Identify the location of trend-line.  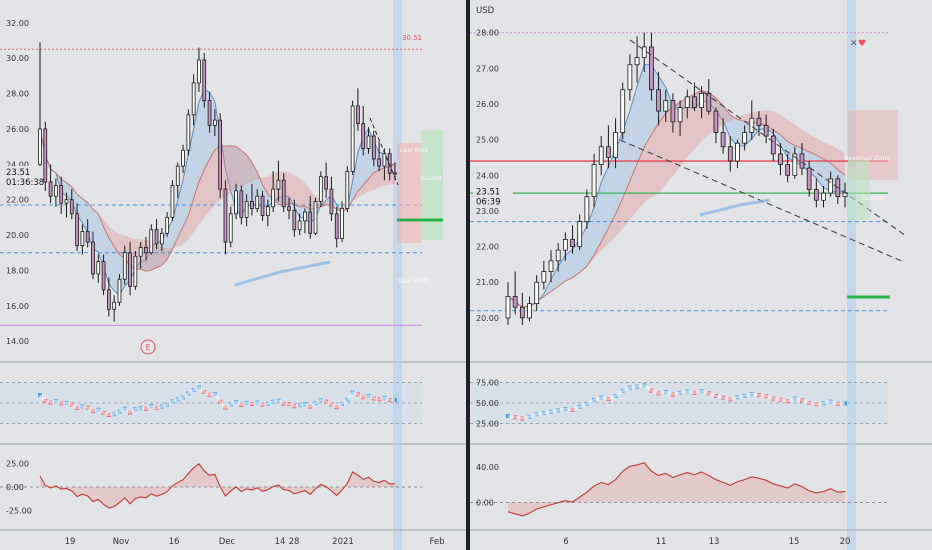
(384, 151).